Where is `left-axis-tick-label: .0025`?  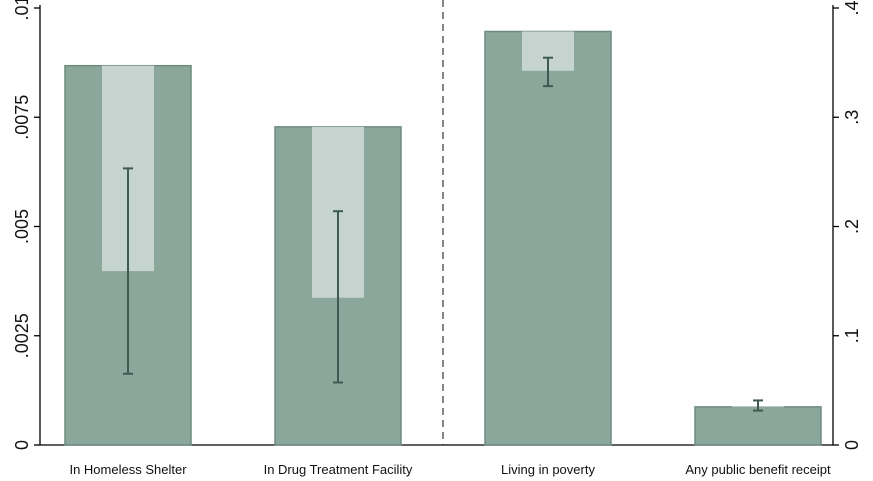 left-axis-tick-label: .0025 is located at coordinates (22, 335).